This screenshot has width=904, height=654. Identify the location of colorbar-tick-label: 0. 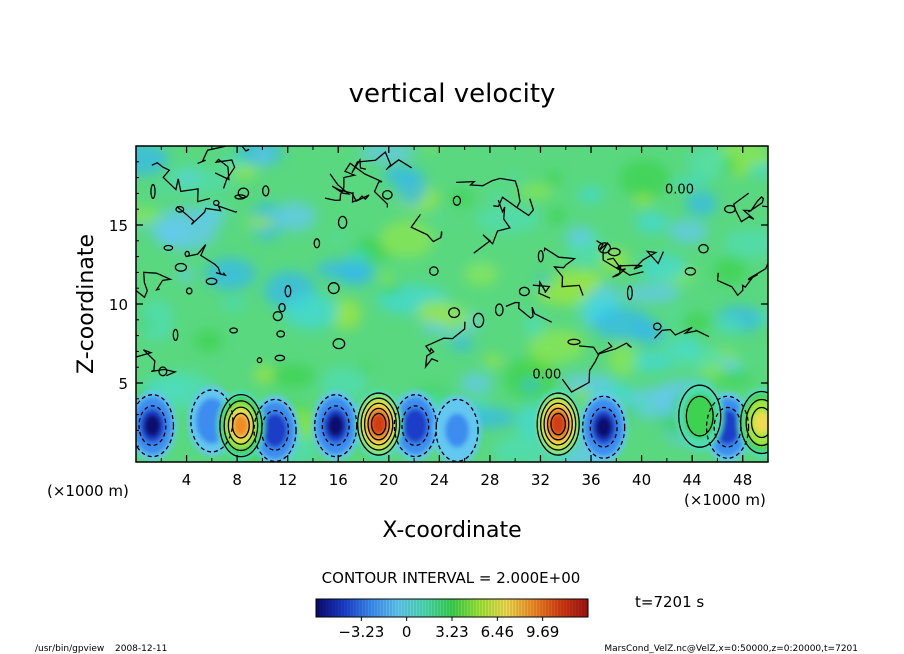
(407, 632).